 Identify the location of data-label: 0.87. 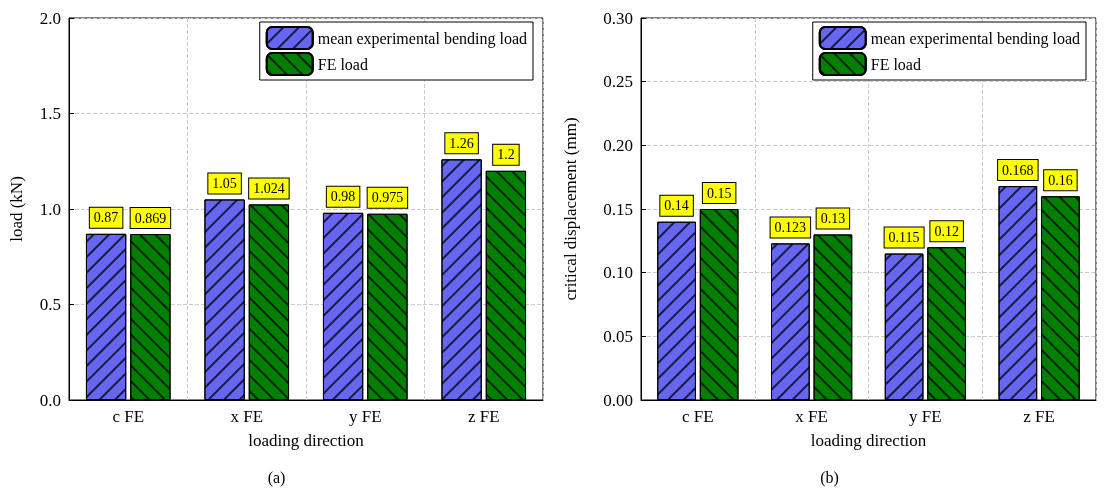
(106, 218).